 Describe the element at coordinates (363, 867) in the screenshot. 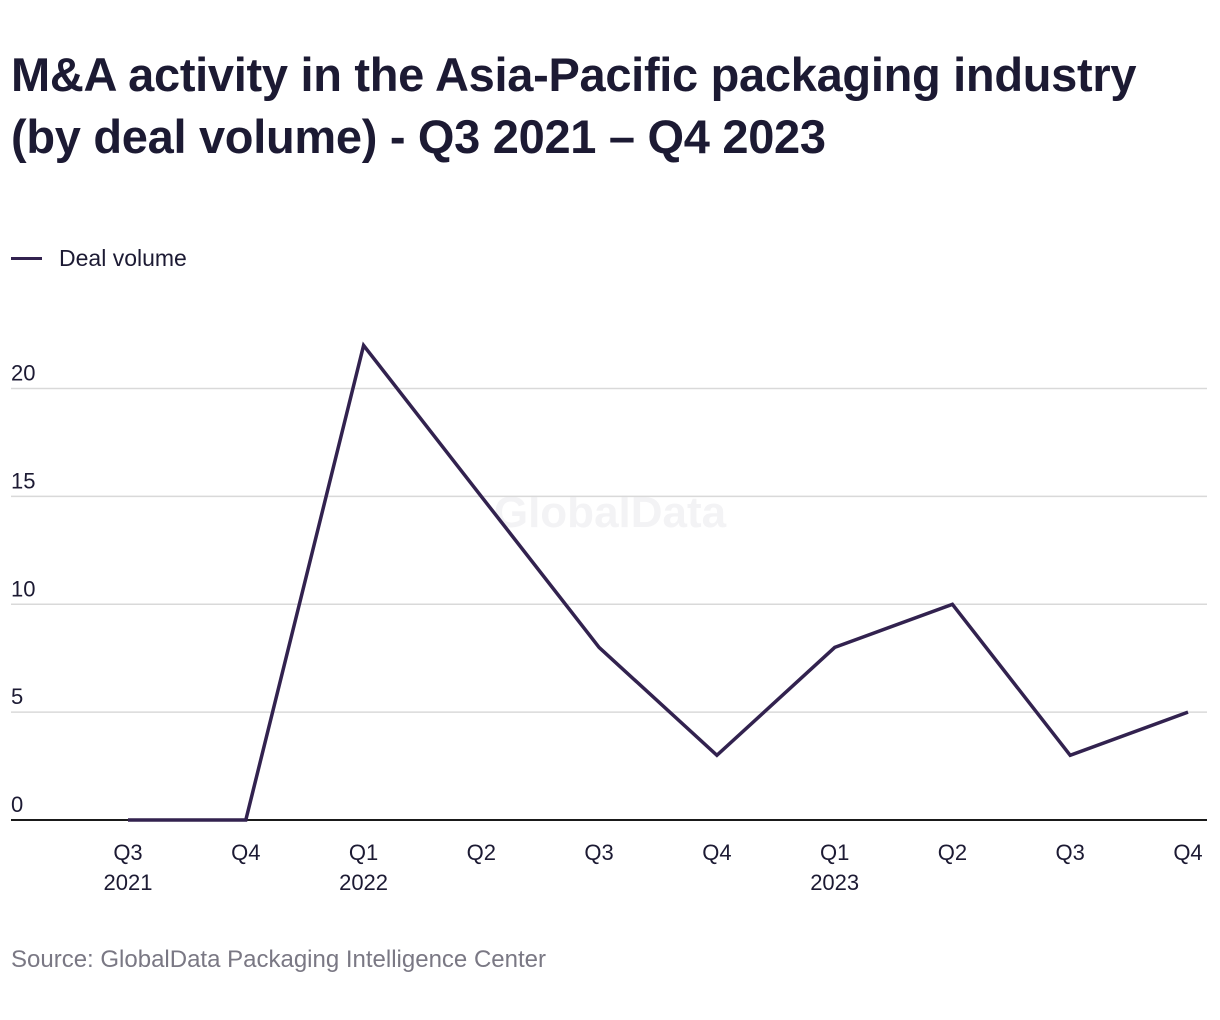

I see `x-tick-label: Q1 2022` at that location.